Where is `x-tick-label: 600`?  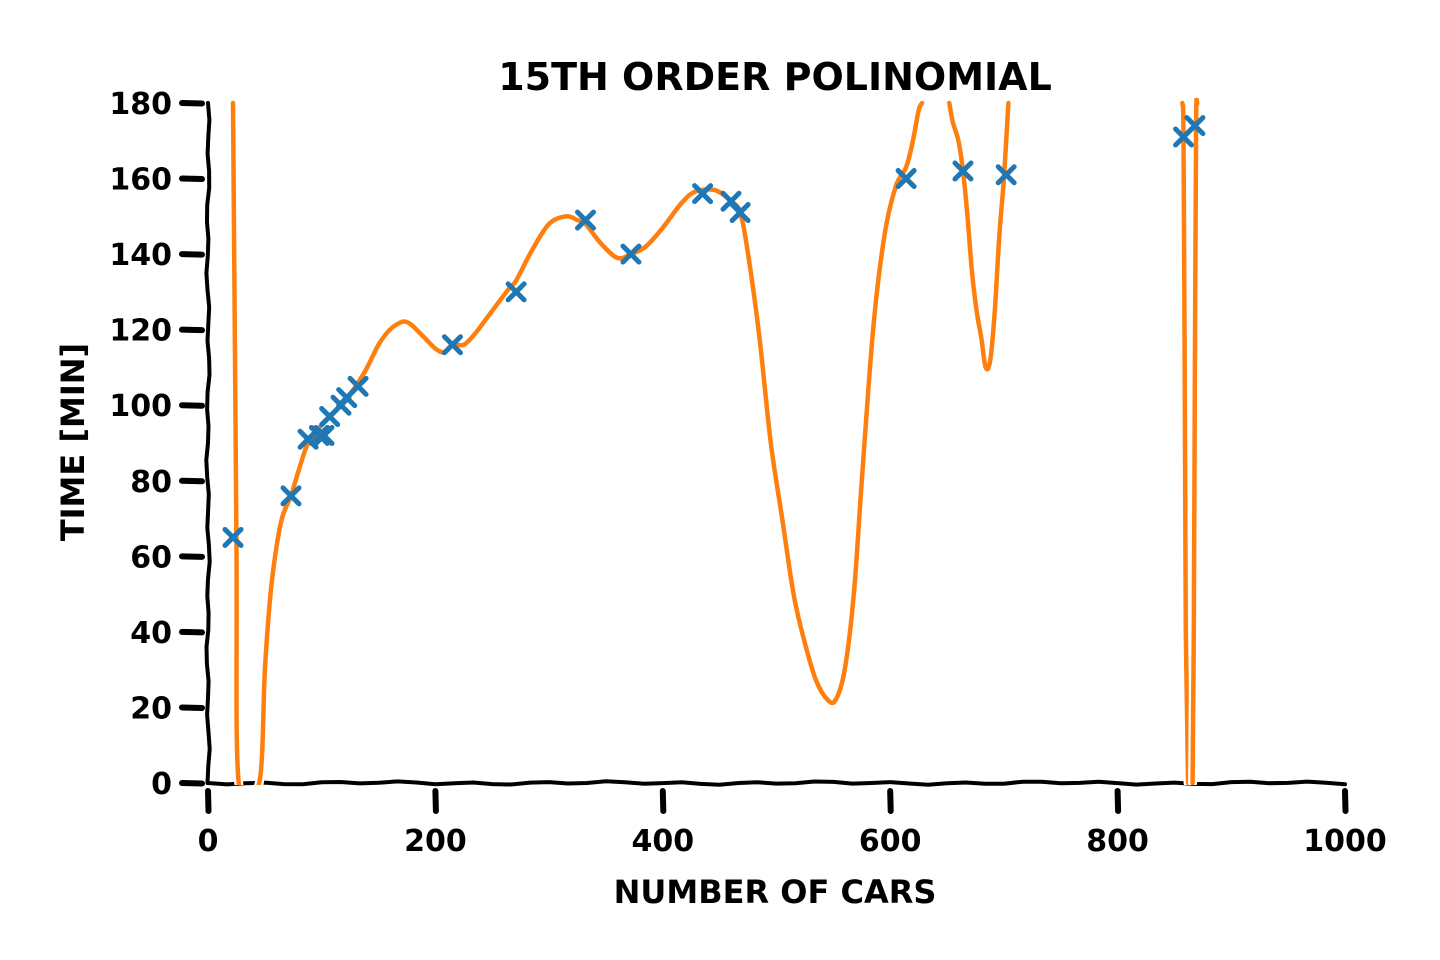 x-tick-label: 600 is located at coordinates (890, 841).